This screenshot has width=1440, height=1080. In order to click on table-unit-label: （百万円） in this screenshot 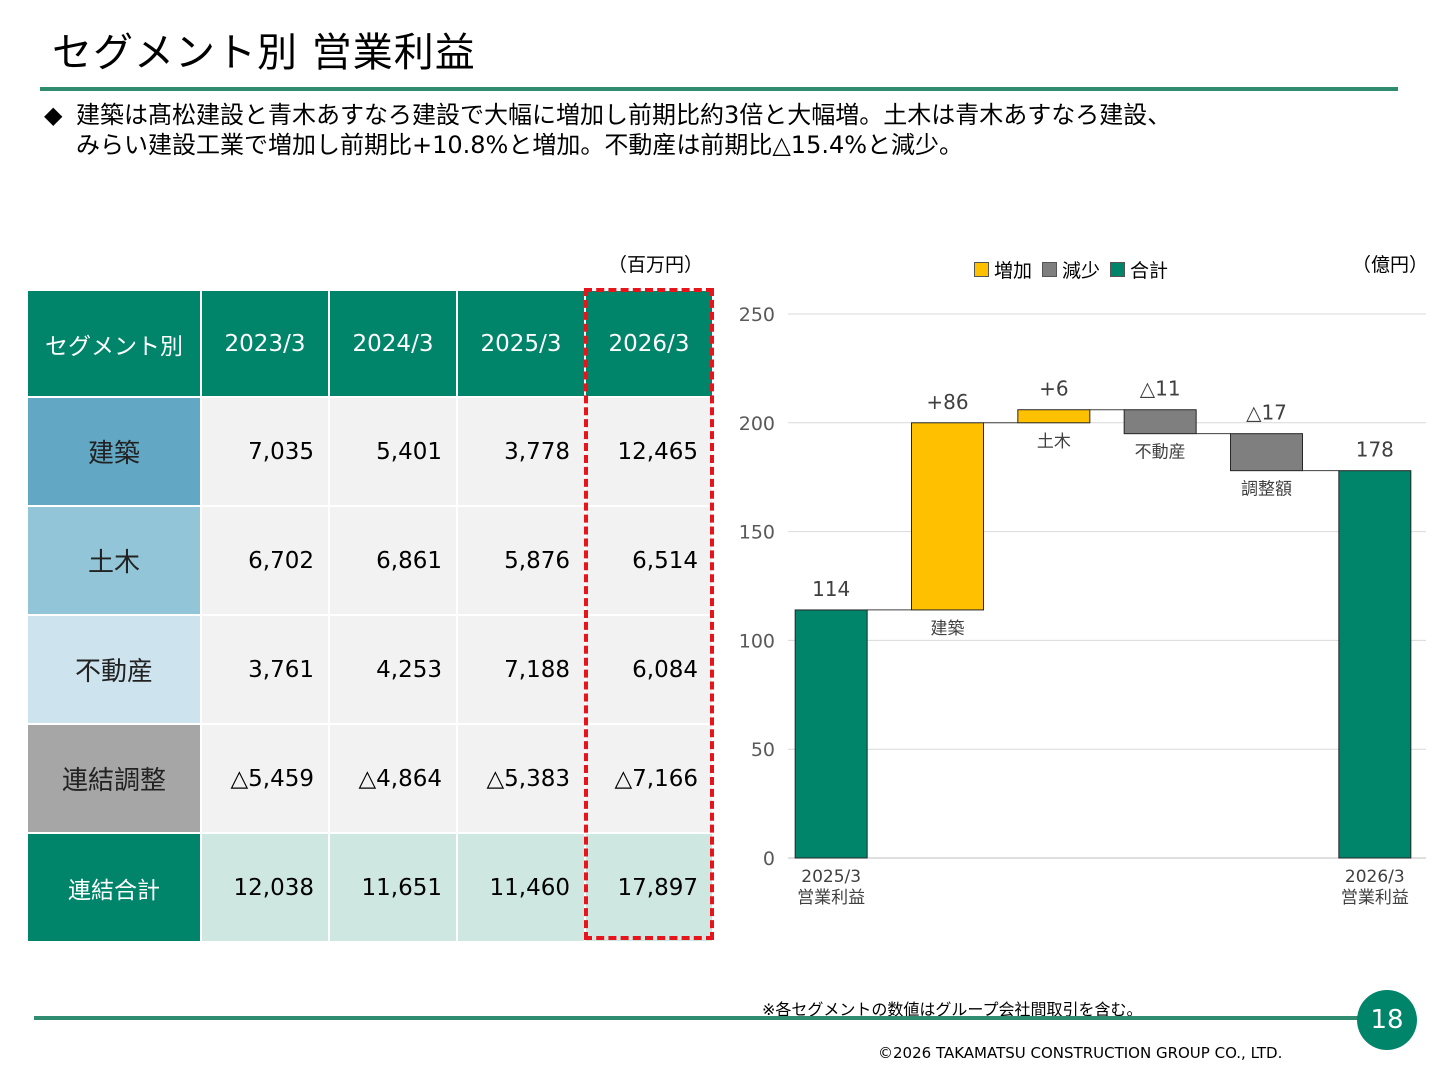, I will do `click(656, 265)`.